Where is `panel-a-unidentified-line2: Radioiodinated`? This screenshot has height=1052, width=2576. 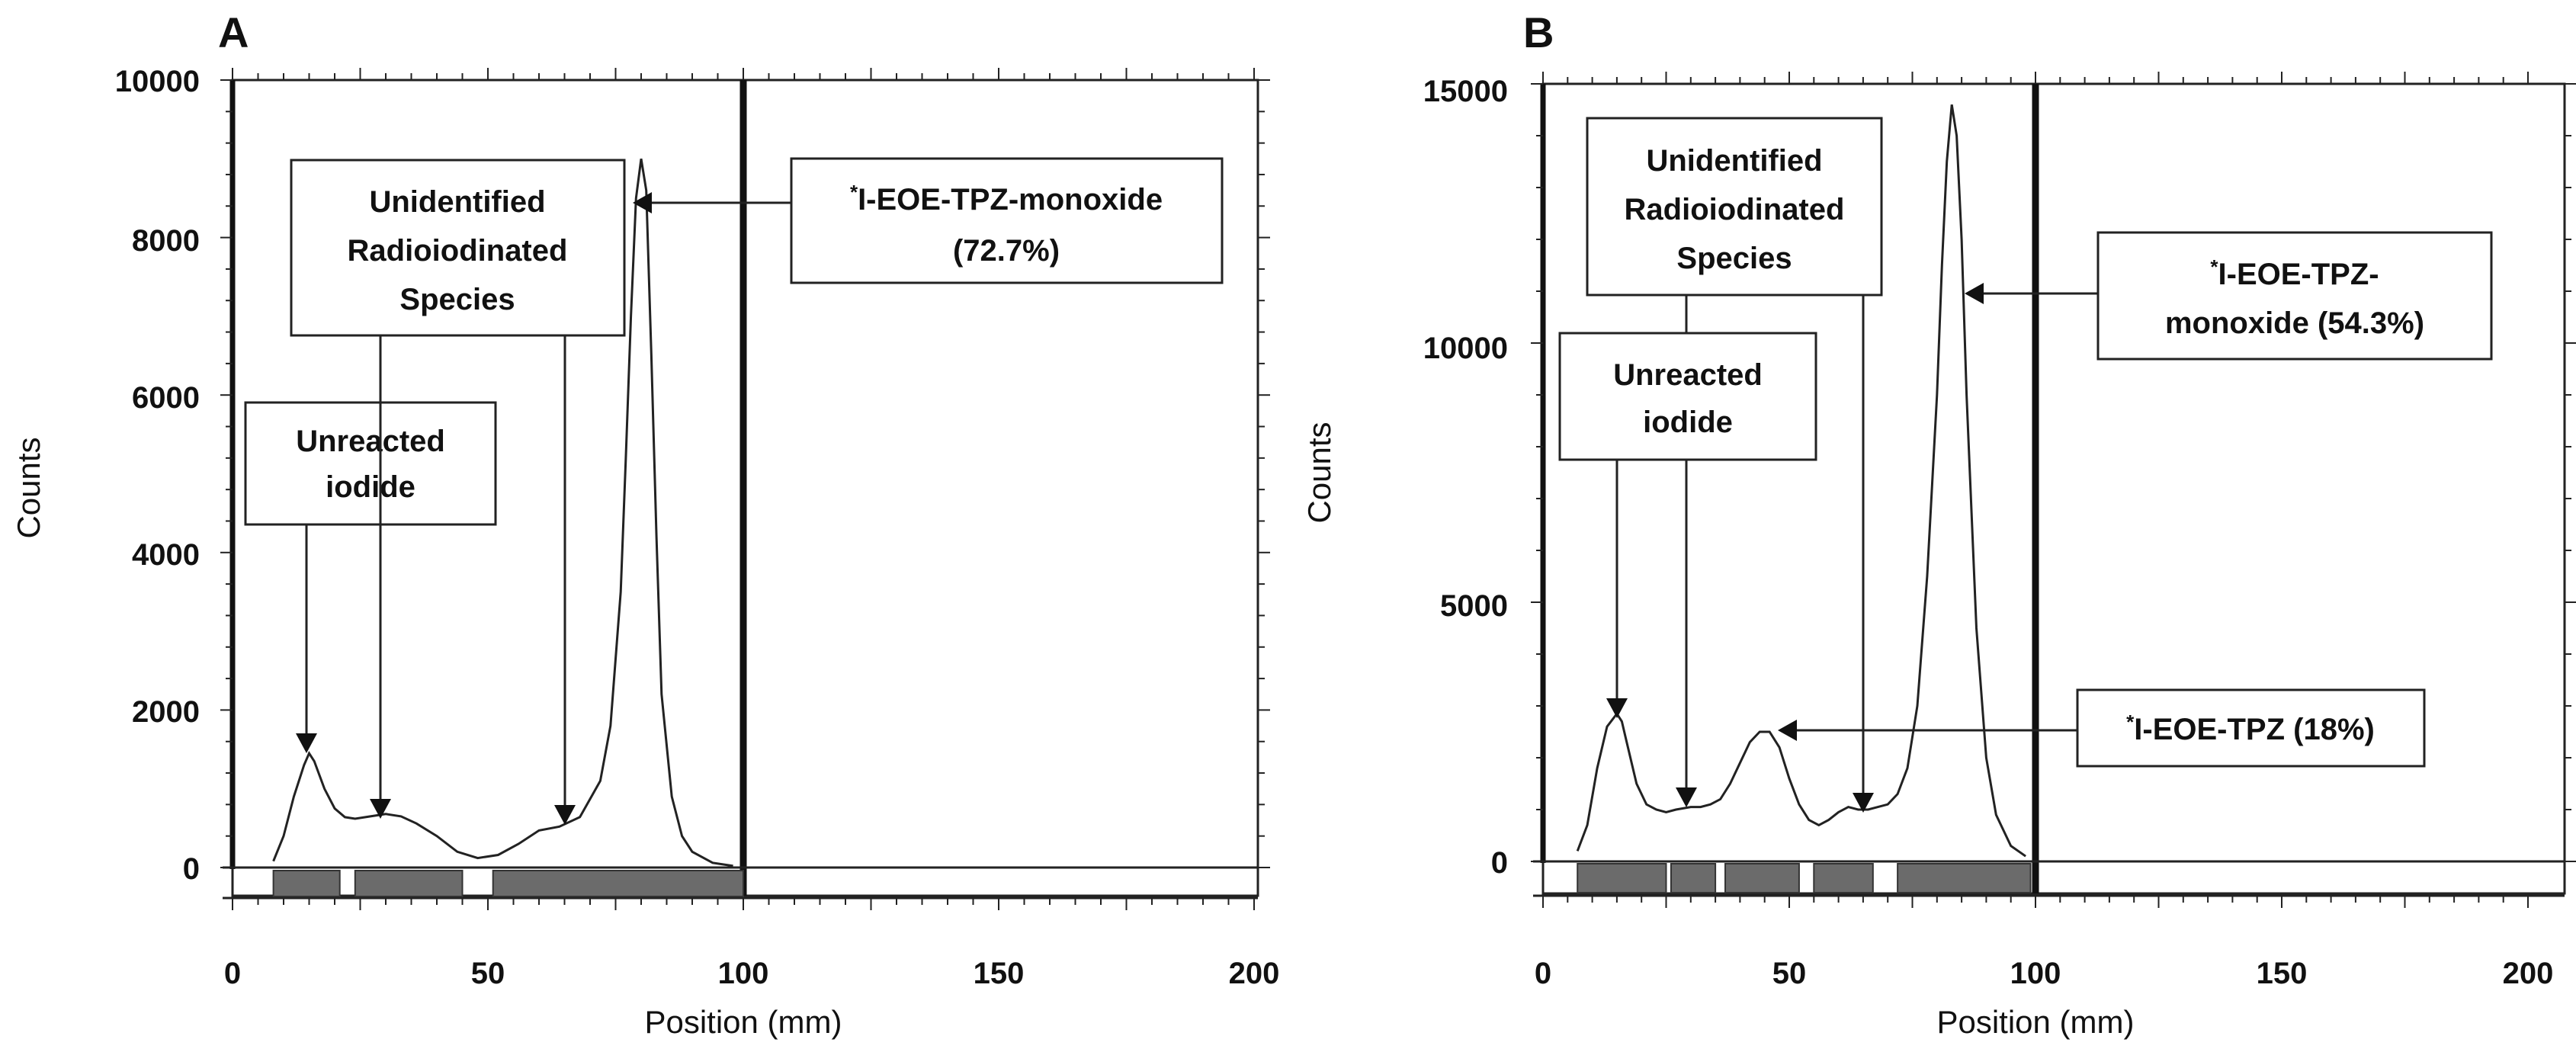 panel-a-unidentified-line2: Radioiodinated is located at coordinates (458, 251).